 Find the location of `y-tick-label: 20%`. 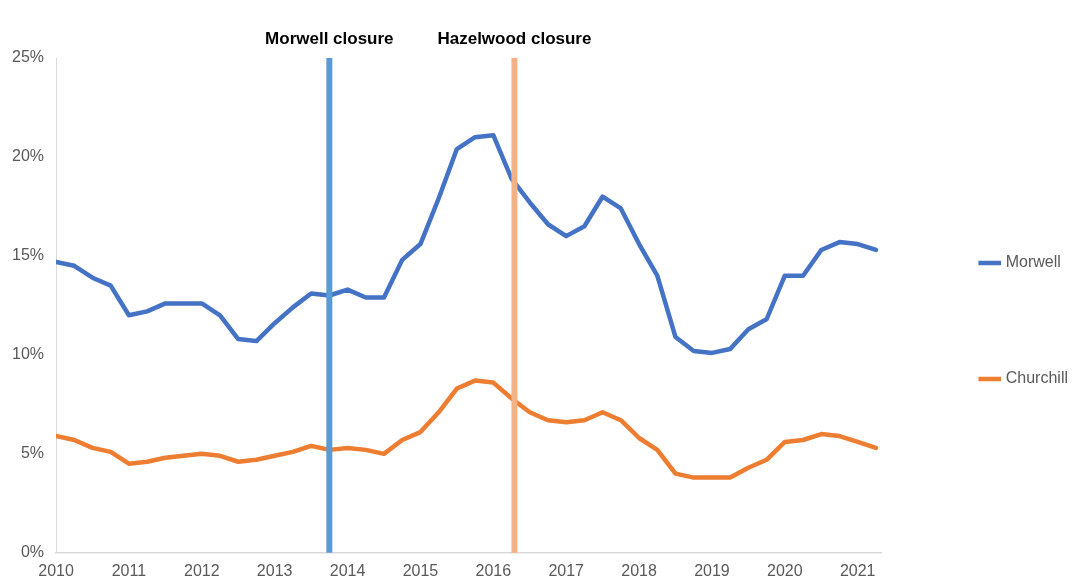

y-tick-label: 20% is located at coordinates (28, 156).